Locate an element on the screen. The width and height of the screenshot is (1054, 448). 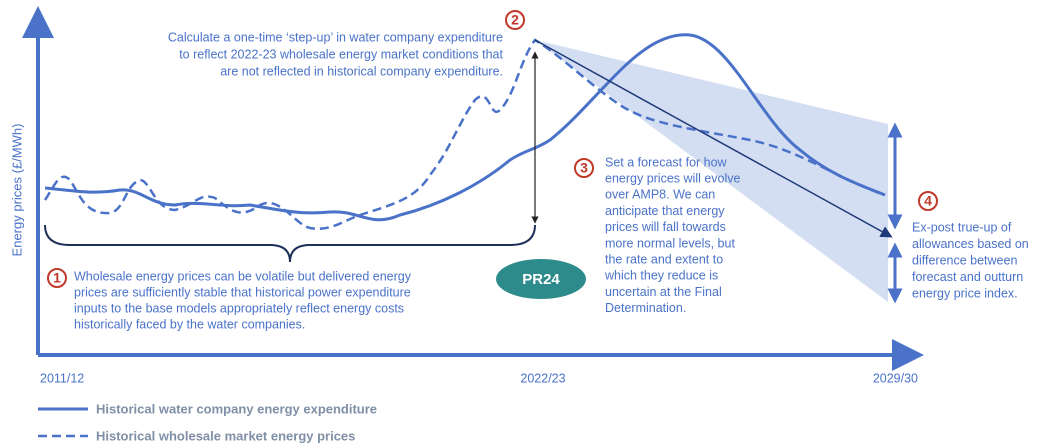
annotation-text: Set a forecast for how is located at coordinates (666, 162).